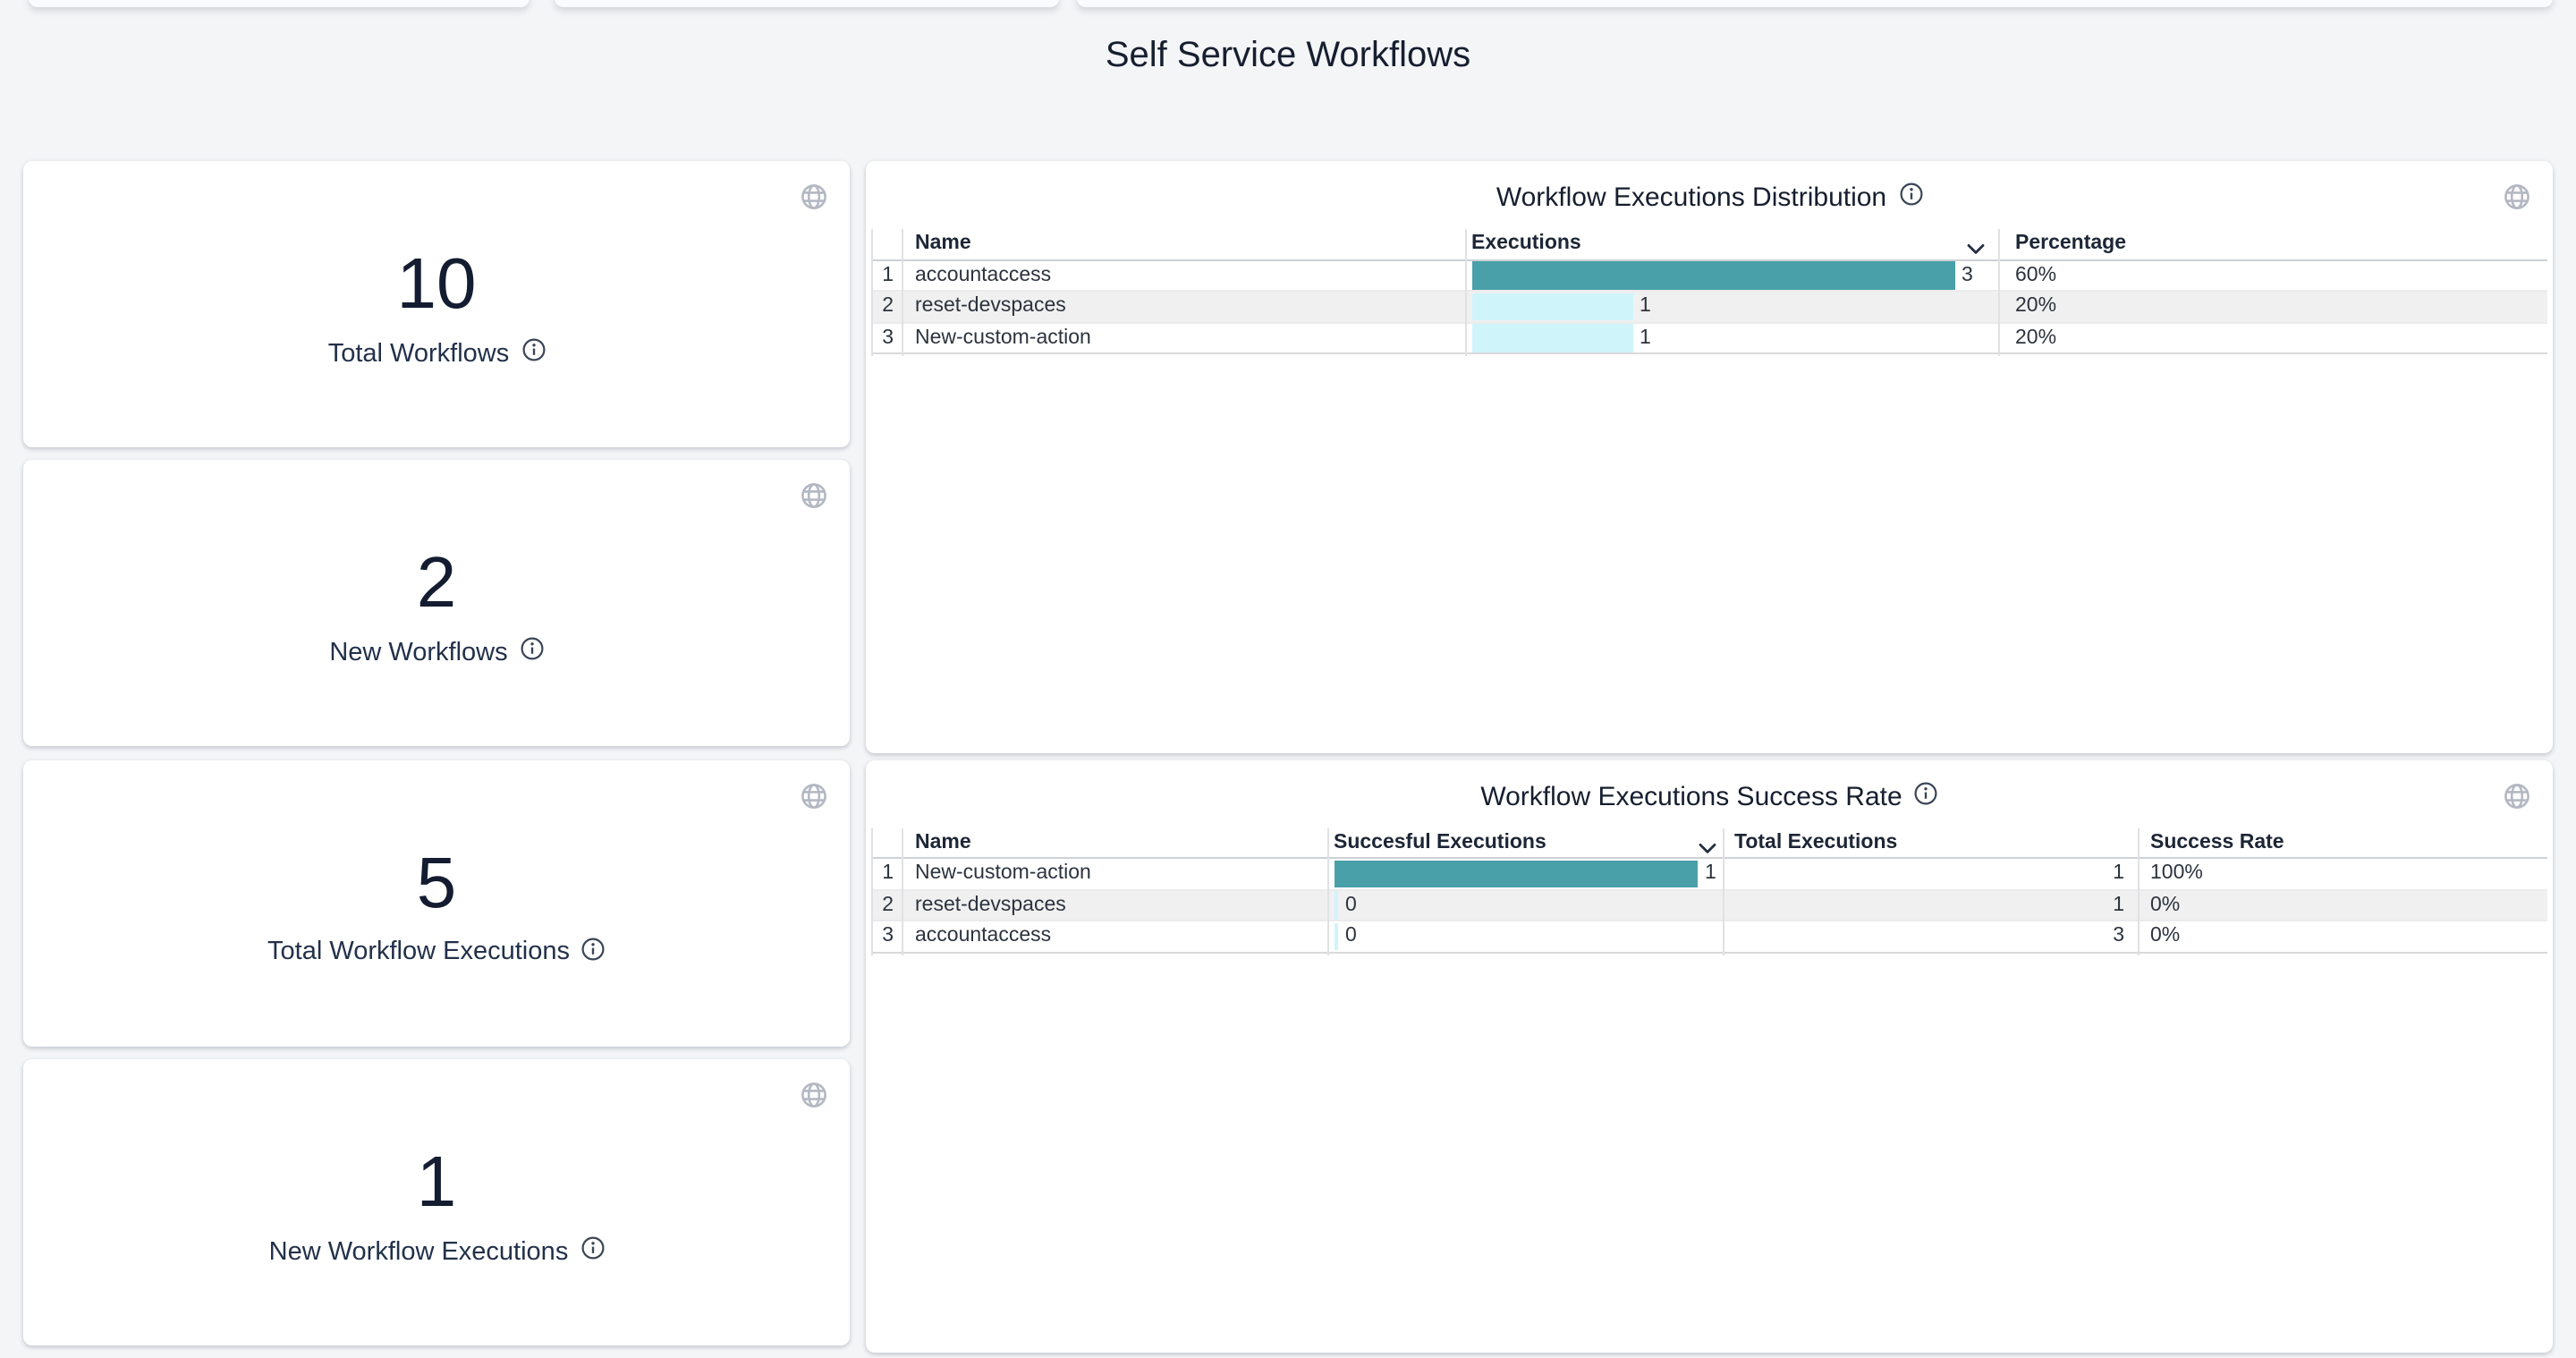 The image size is (2576, 1358). I want to click on stat-card: 1 New Workflow Executions, so click(436, 1202).